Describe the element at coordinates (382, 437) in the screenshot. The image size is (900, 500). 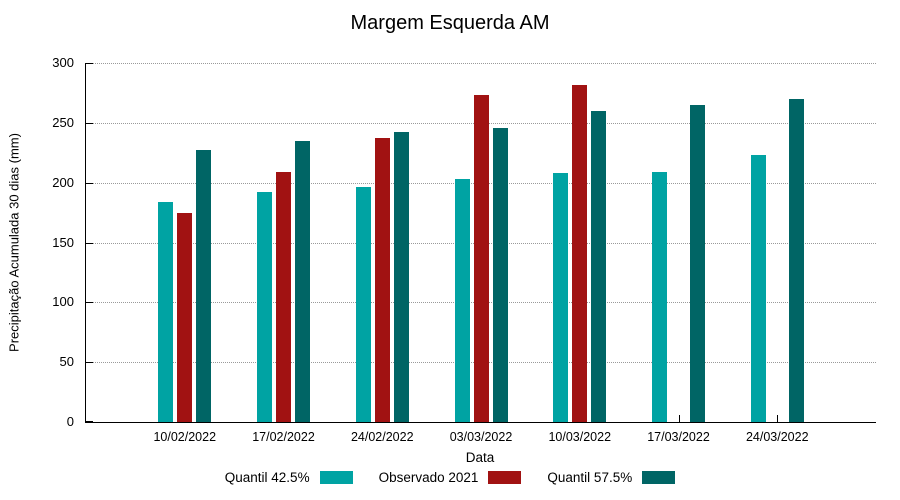
I see `x-tick-label: 24/02/2022` at that location.